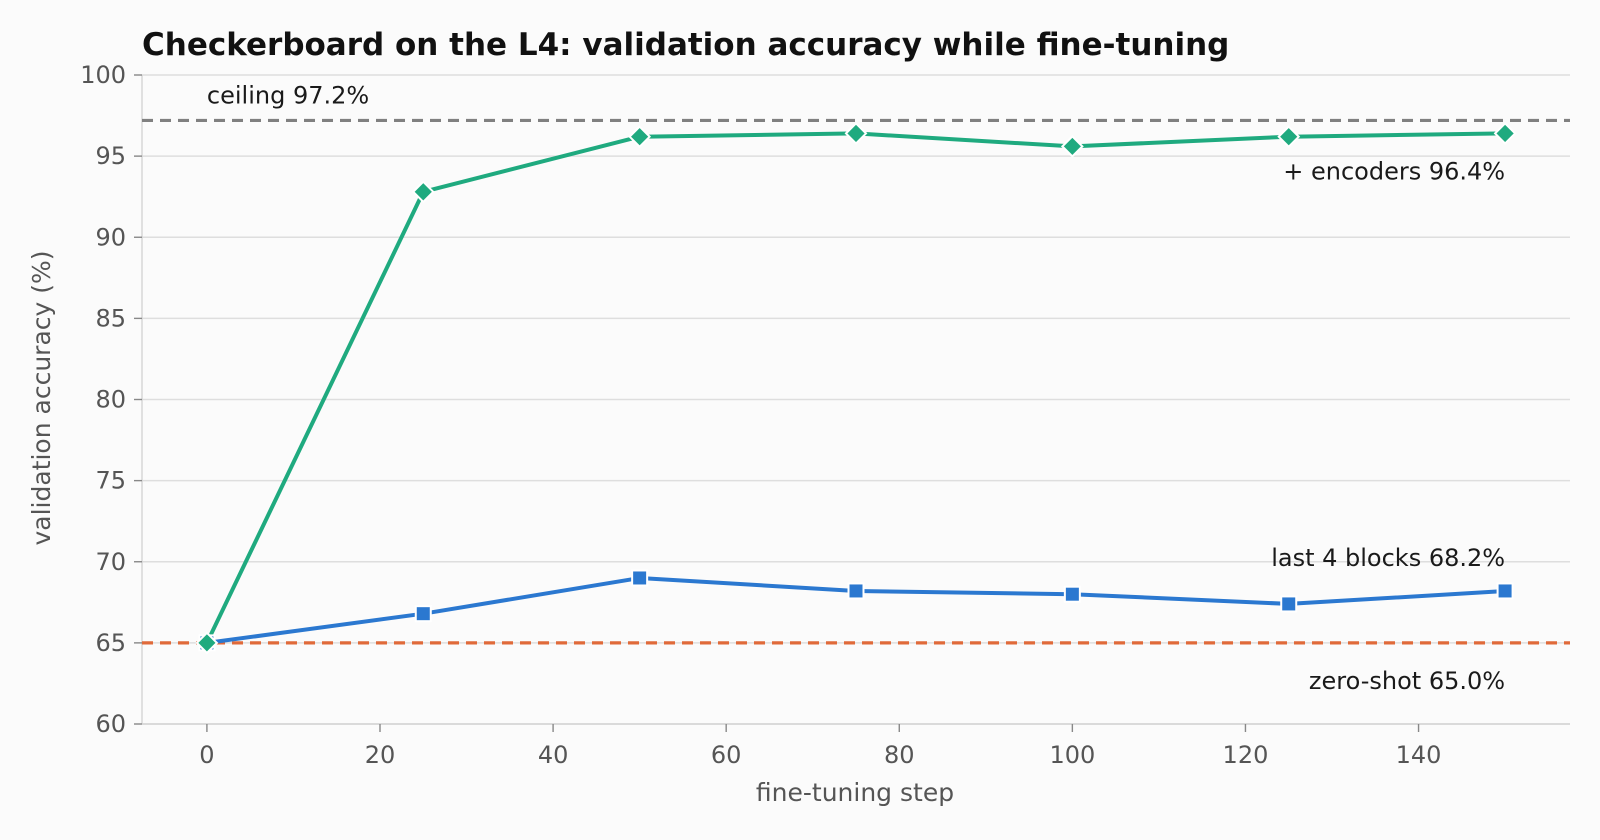 The height and width of the screenshot is (840, 1600). I want to click on x-tick-label: 140, so click(1419, 755).